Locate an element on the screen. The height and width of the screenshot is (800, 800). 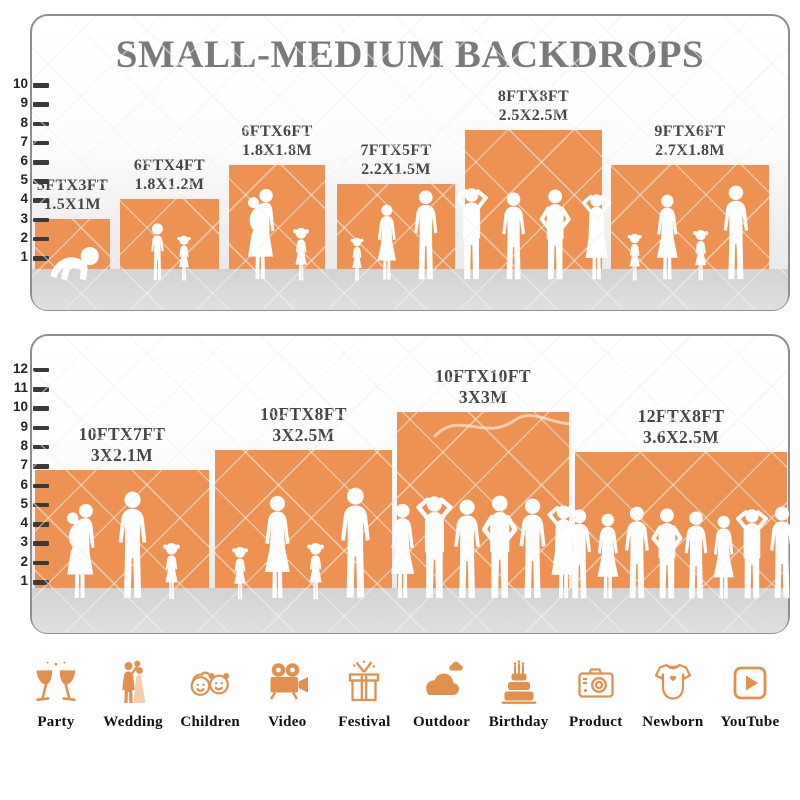
category-product: Product is located at coordinates (596, 694).